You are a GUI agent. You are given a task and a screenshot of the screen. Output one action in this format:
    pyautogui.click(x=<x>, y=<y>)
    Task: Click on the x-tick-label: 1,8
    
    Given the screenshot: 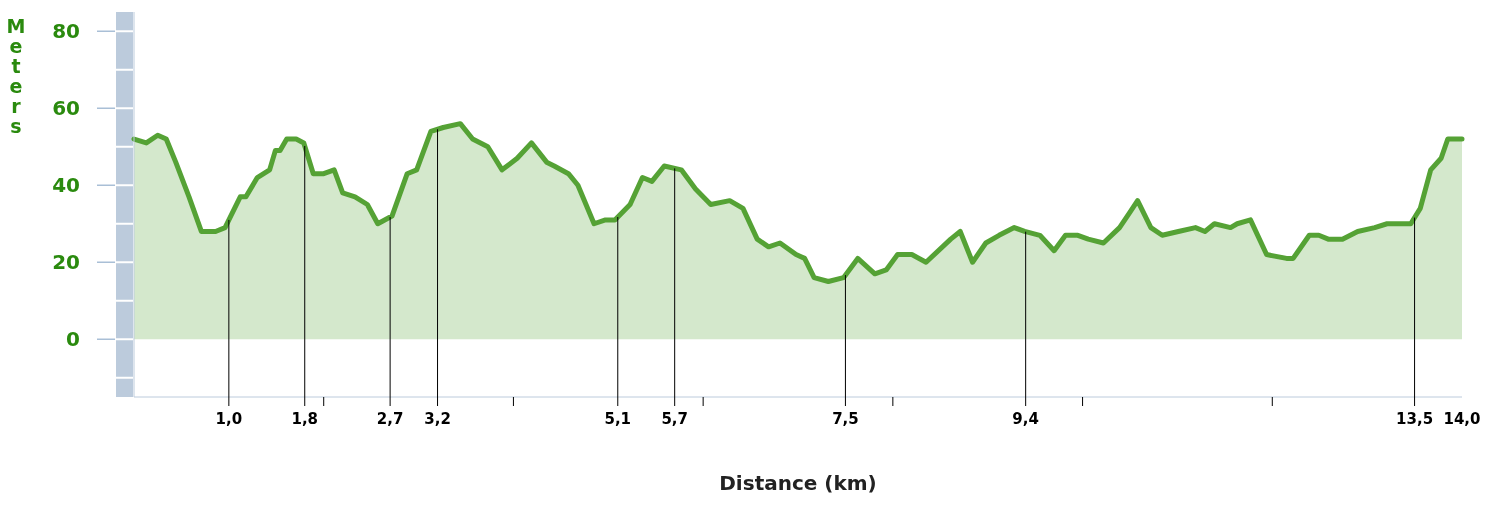 What is the action you would take?
    pyautogui.click(x=305, y=419)
    